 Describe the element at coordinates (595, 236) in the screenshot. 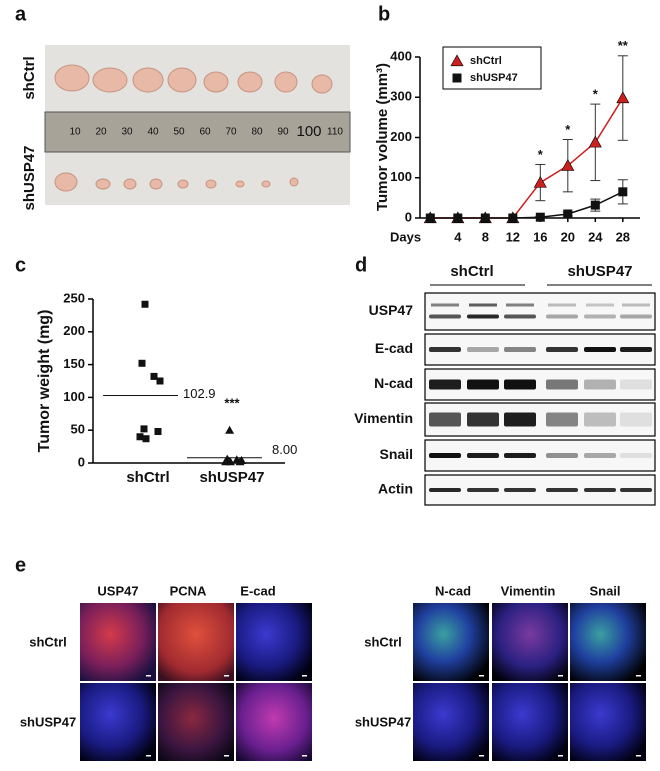

I see `x-tick-label: 24` at that location.